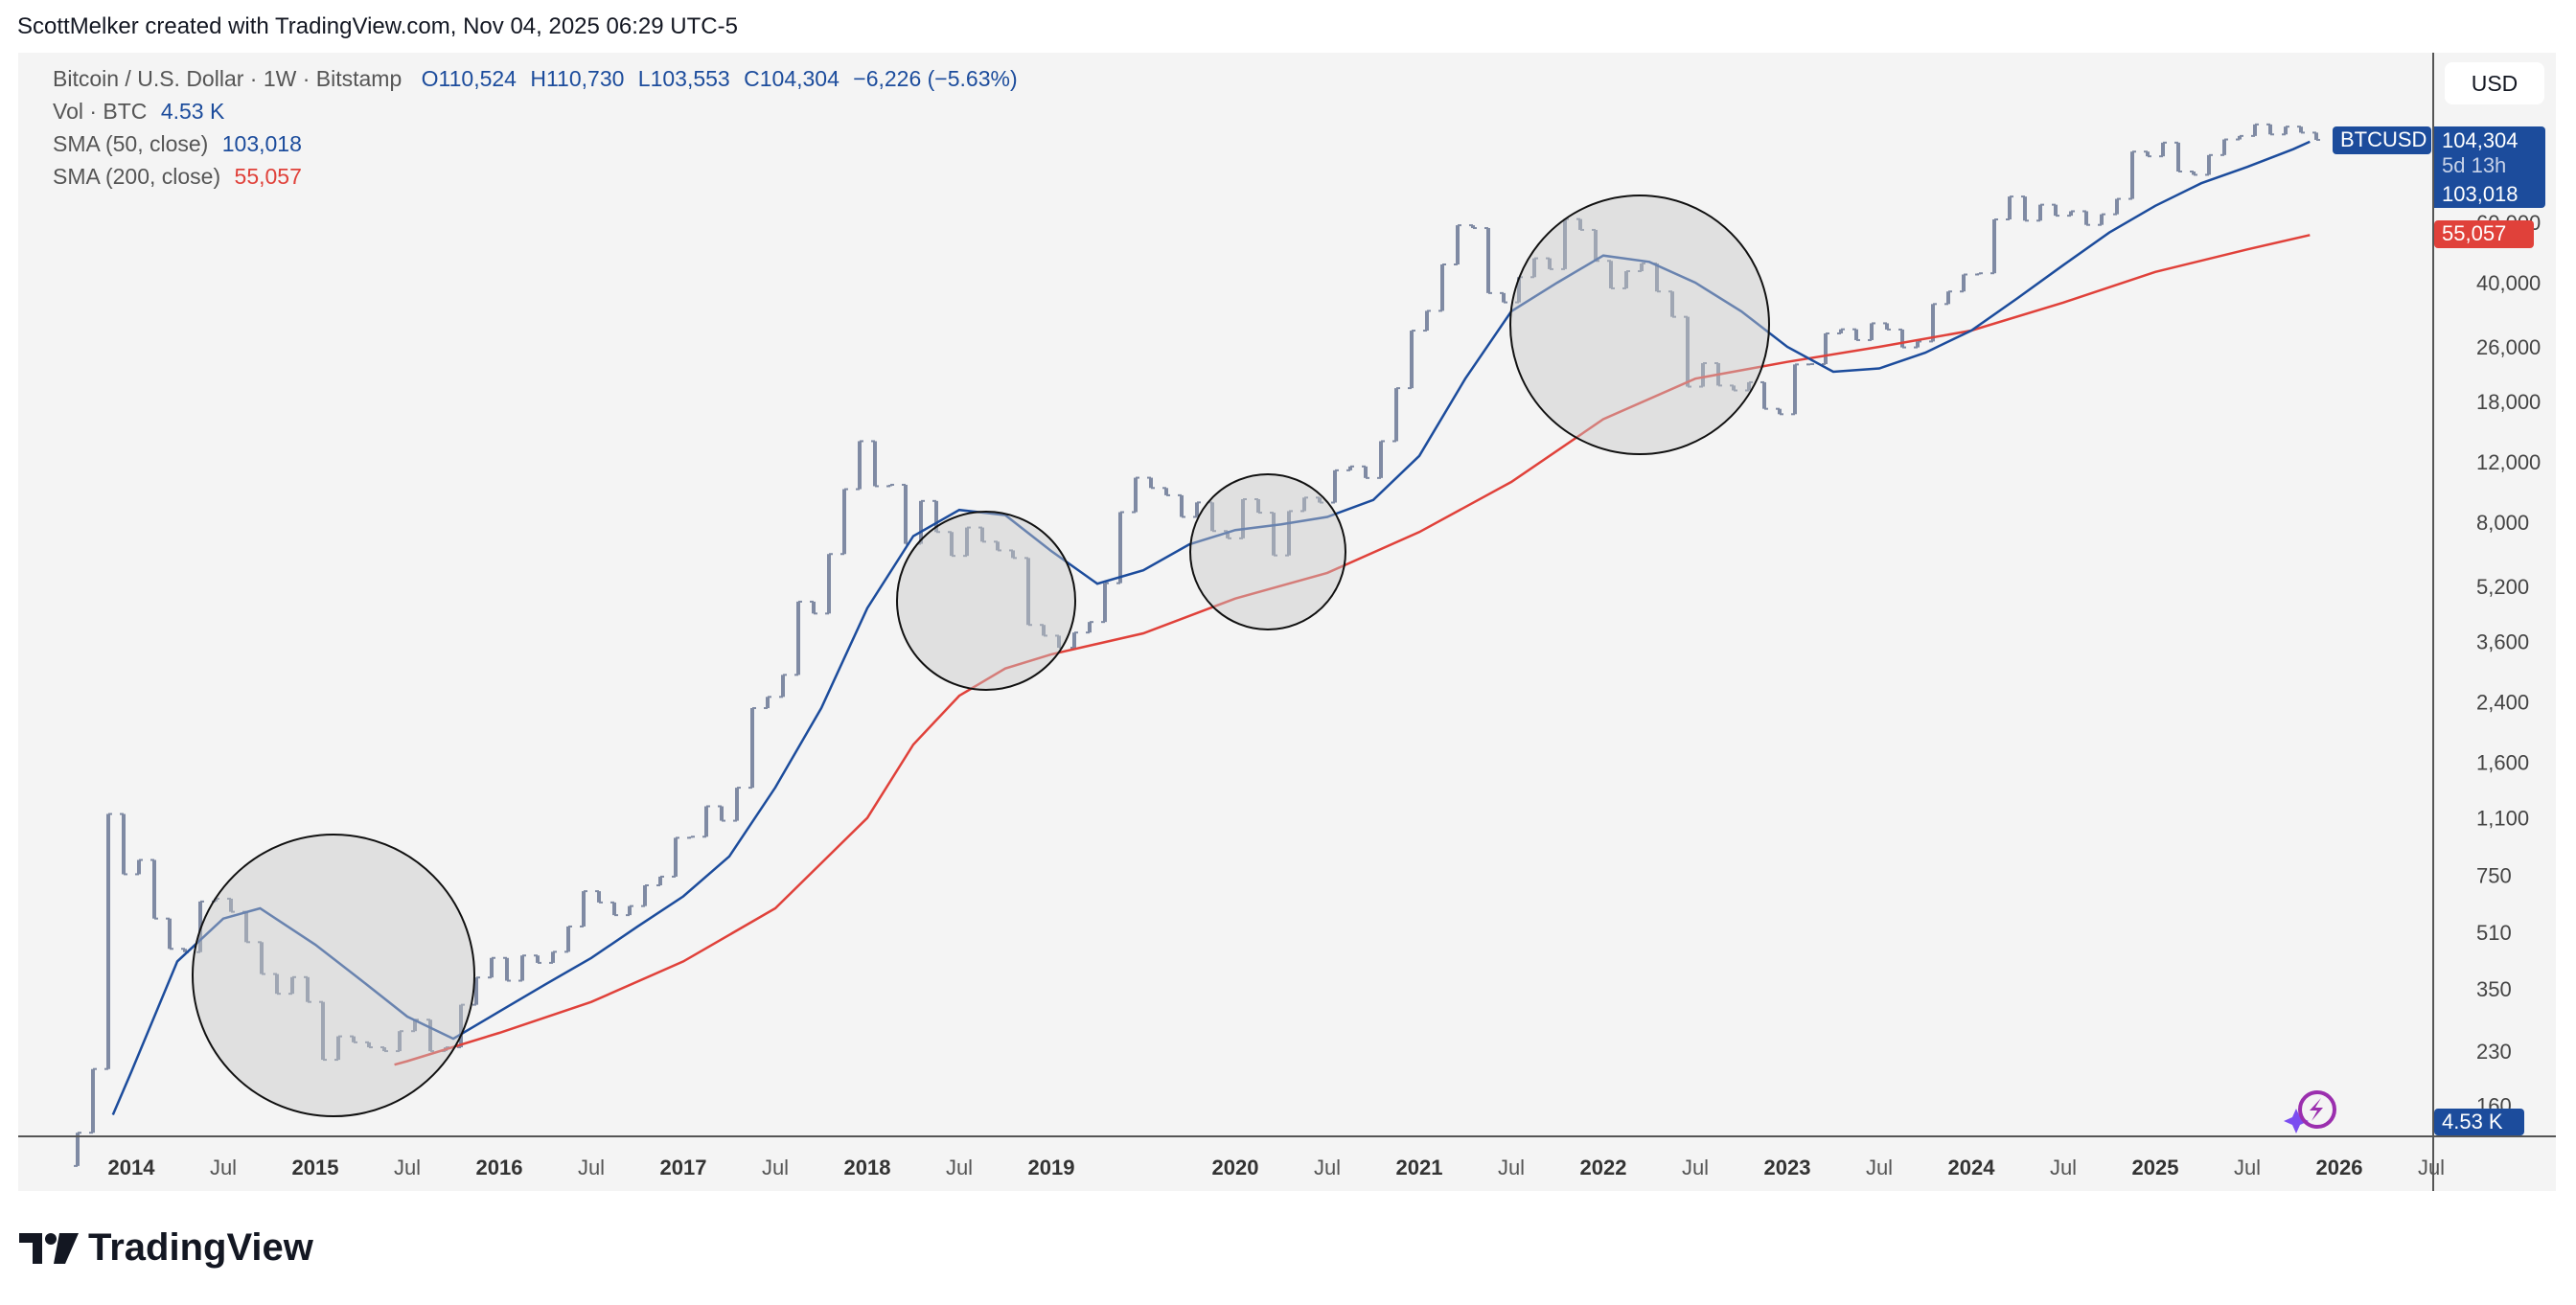  Describe the element at coordinates (2489, 194) in the screenshot. I see `sma50-badge: 103,018` at that location.